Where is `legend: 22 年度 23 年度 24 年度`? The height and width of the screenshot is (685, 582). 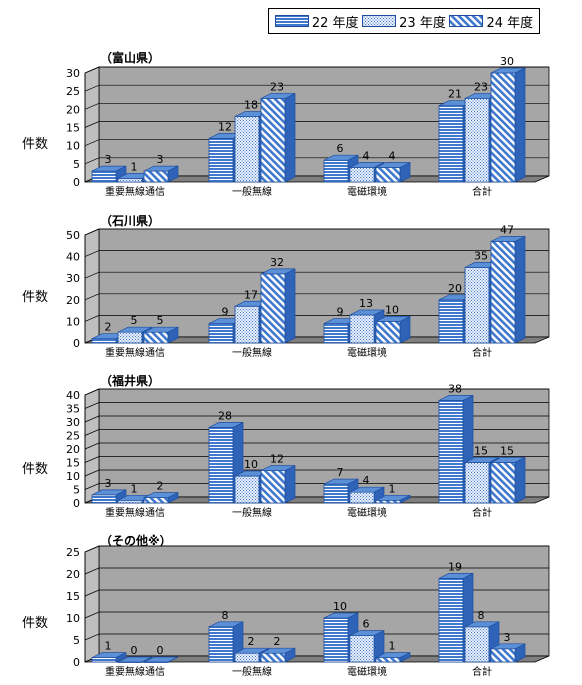 legend: 22 年度 23 年度 24 年度 is located at coordinates (404, 21).